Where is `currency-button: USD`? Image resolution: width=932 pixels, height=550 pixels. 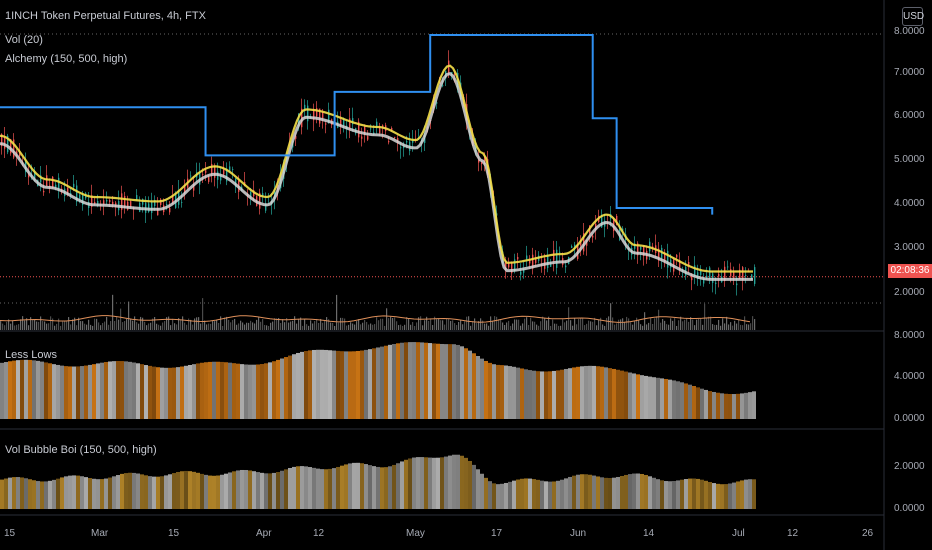
currency-button: USD is located at coordinates (913, 16).